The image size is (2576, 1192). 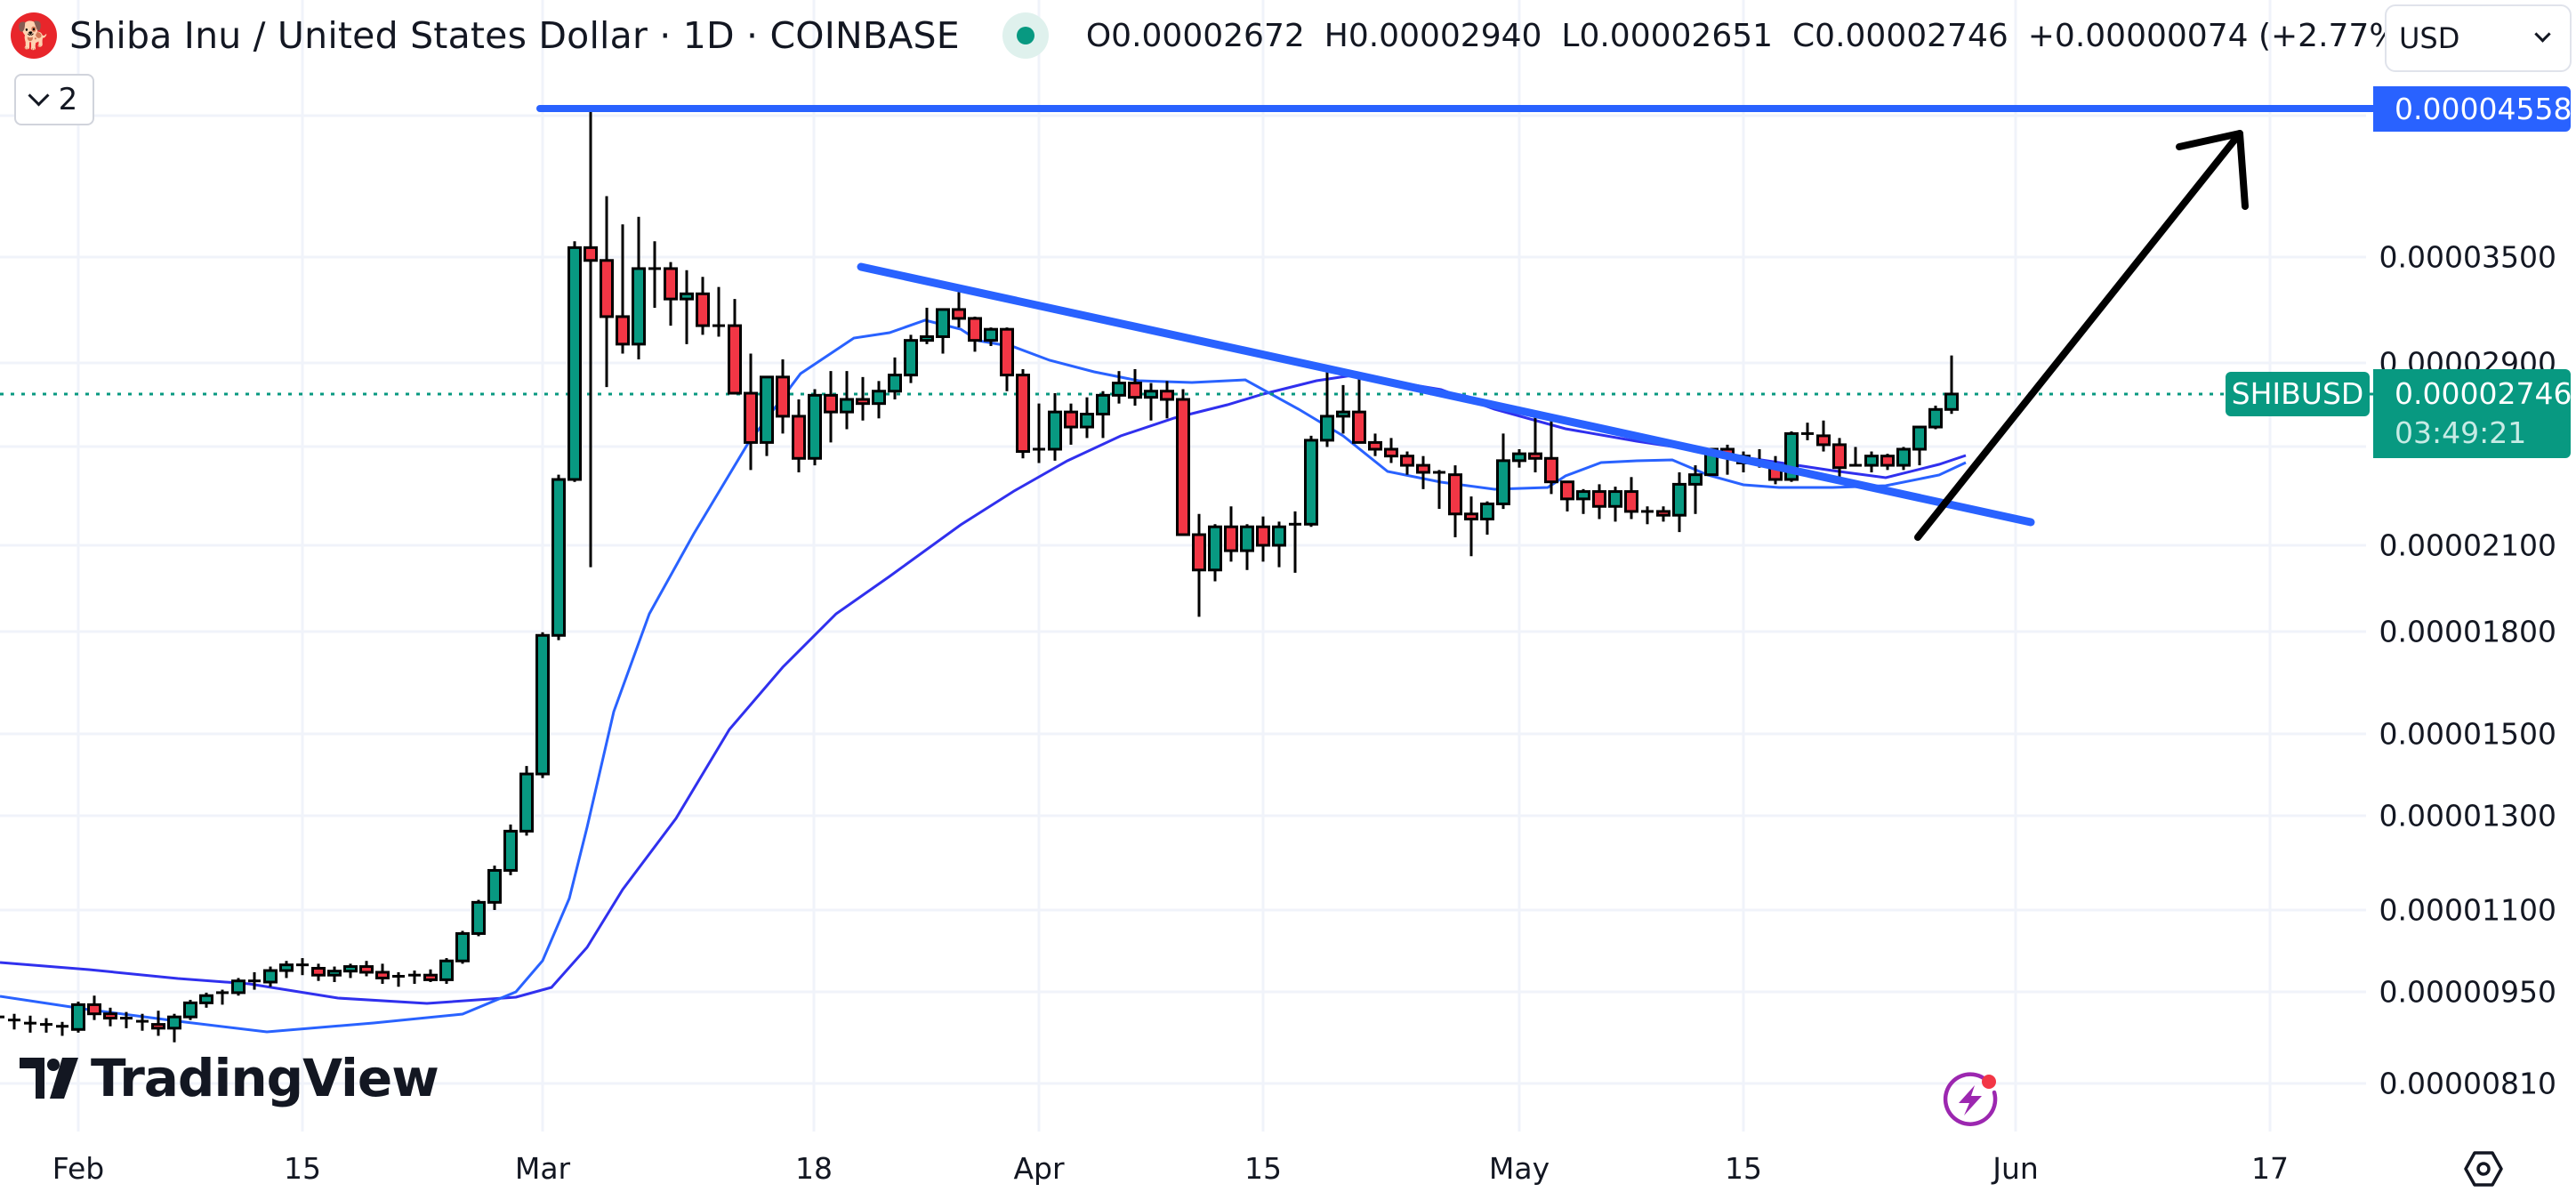 What do you see at coordinates (2461, 432) in the screenshot?
I see `bar-countdown: 03:49:21` at bounding box center [2461, 432].